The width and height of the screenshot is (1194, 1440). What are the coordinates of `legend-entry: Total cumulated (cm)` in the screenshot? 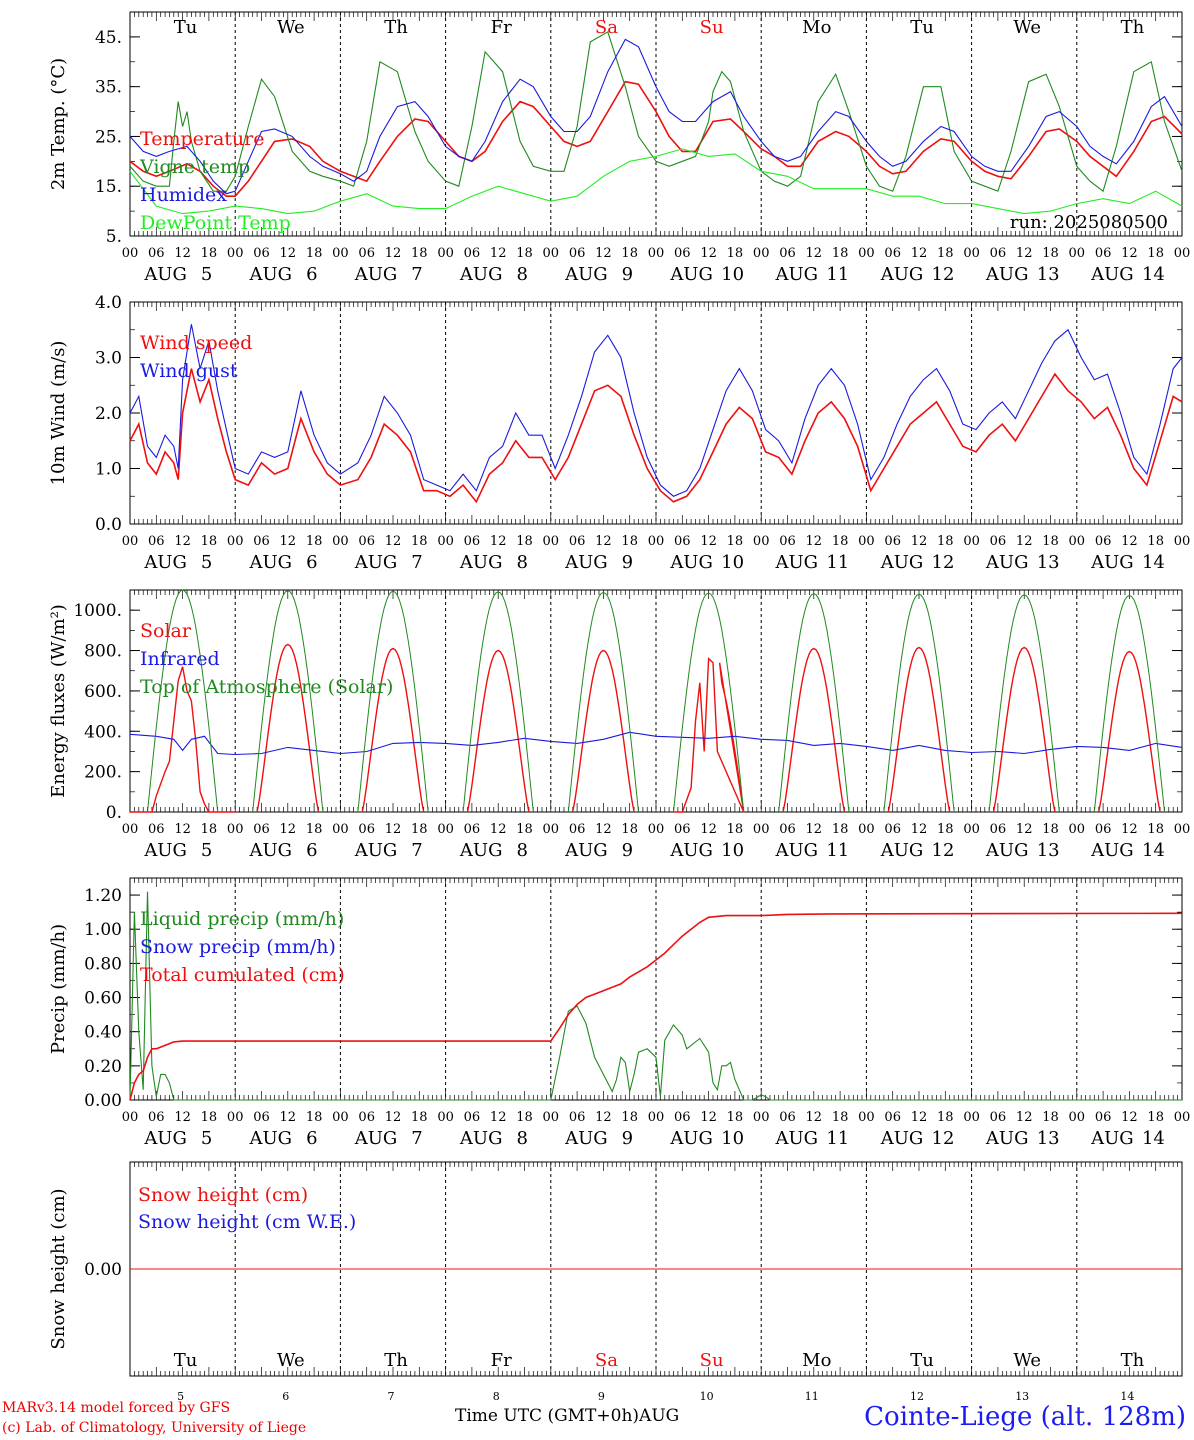 It's located at (242, 975).